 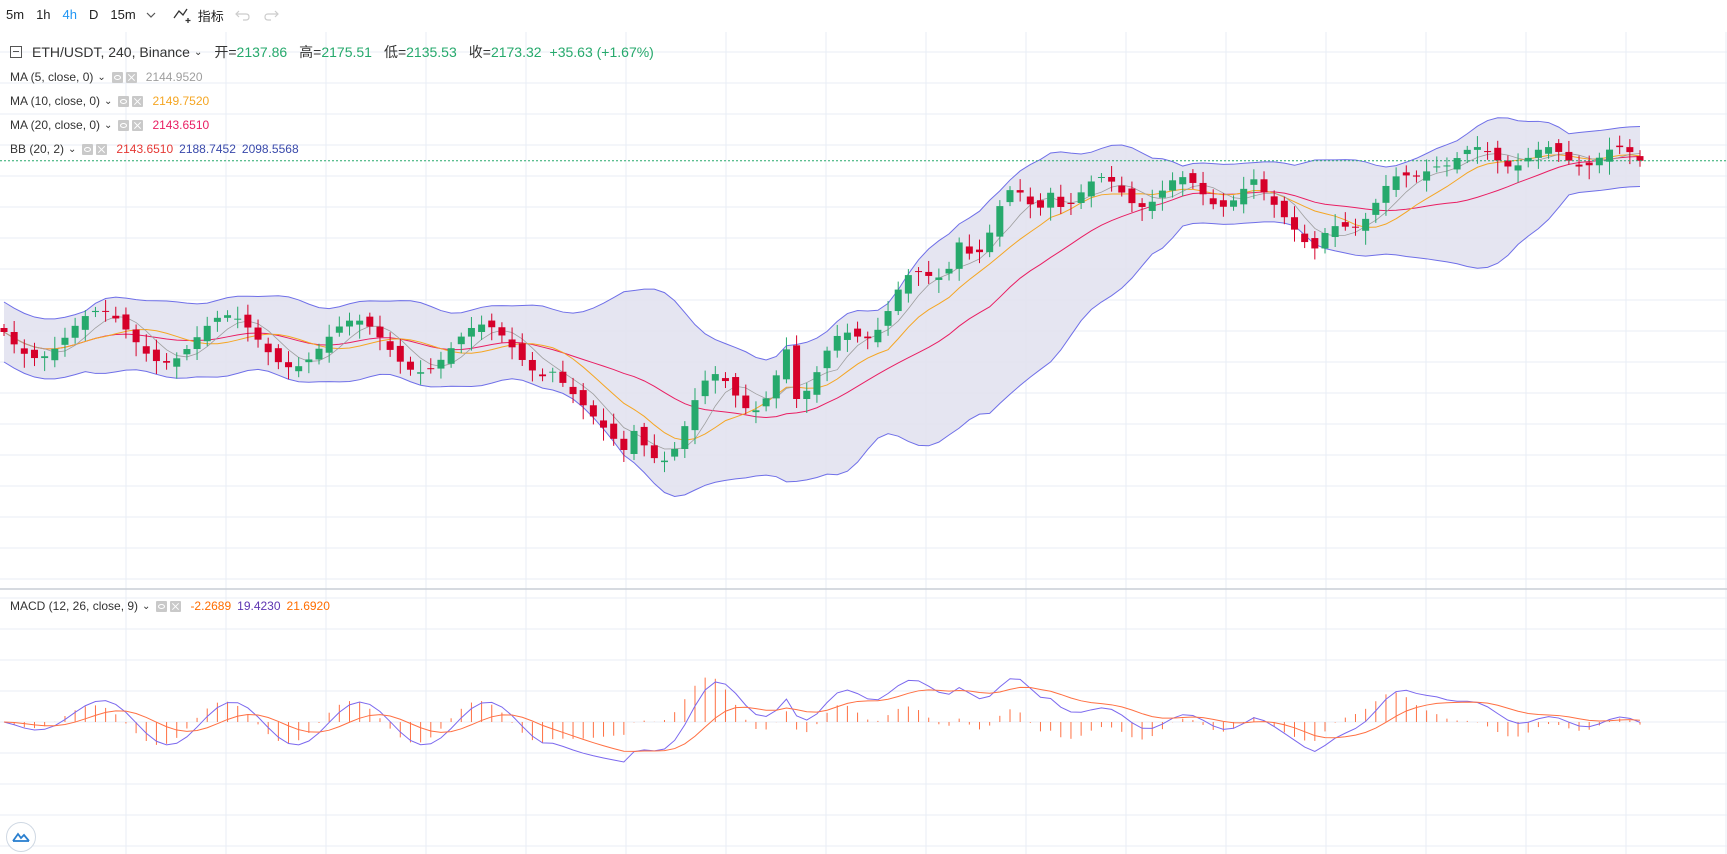 I want to click on timeframe-1h: 1h, so click(x=43, y=14).